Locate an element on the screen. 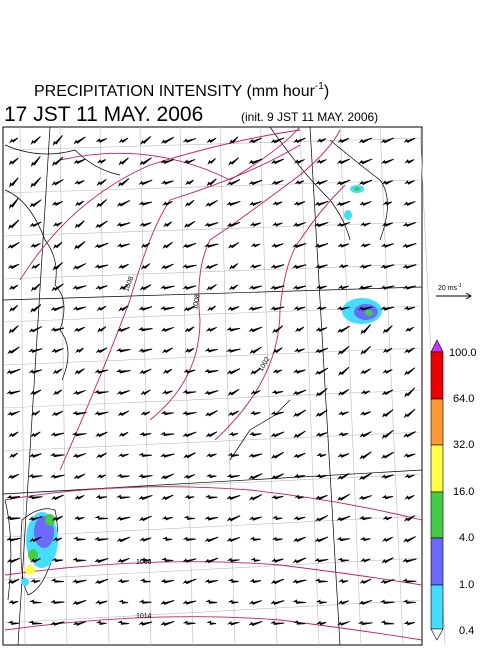 This screenshot has width=500, height=650. colorbar-label: 0.4 is located at coordinates (466, 631).